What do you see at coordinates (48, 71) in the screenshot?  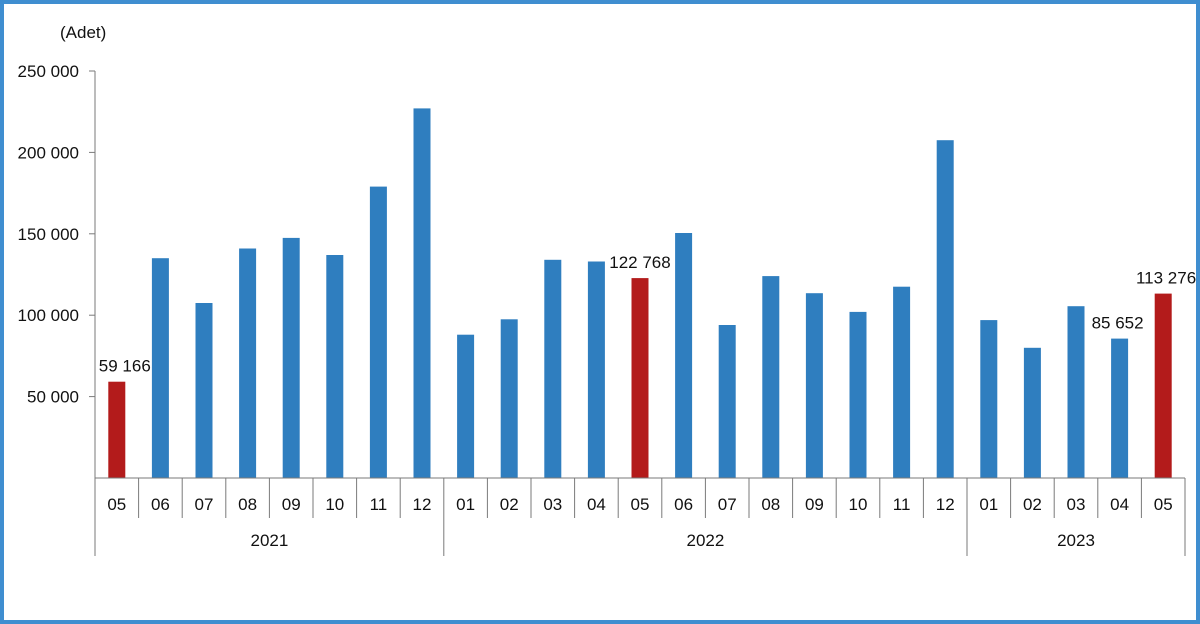 I see `y-tick-label: 250 000` at bounding box center [48, 71].